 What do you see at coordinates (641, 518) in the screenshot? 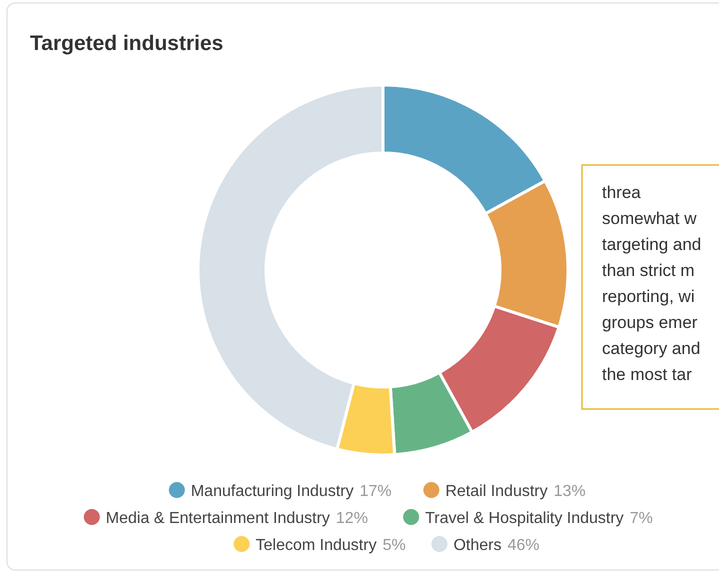
I see `data-label: 7%` at bounding box center [641, 518].